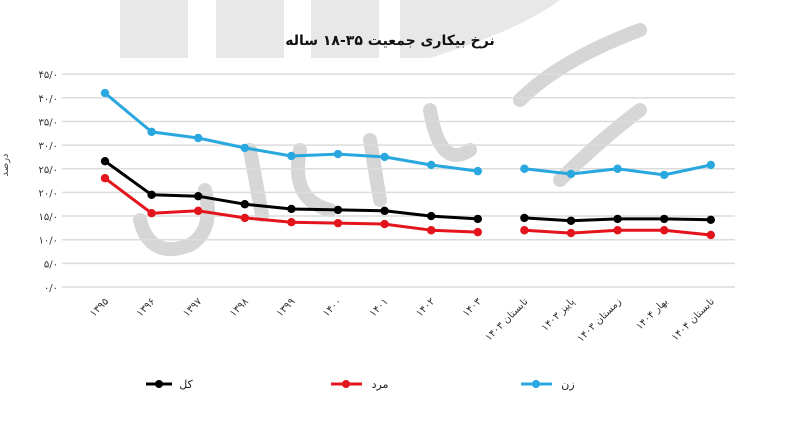 The image size is (800, 437). I want to click on x-tick-label: تابستان ۱۴۰۳, so click(506, 319).